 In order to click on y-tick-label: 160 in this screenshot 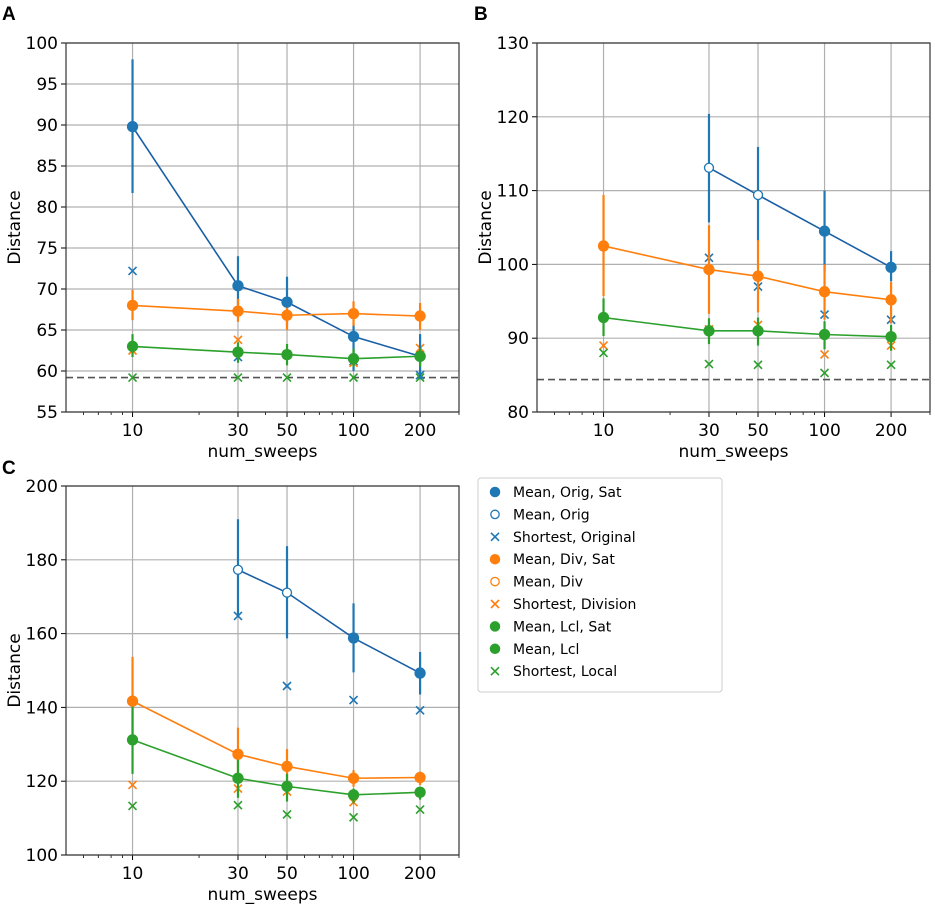, I will do `click(42, 635)`.